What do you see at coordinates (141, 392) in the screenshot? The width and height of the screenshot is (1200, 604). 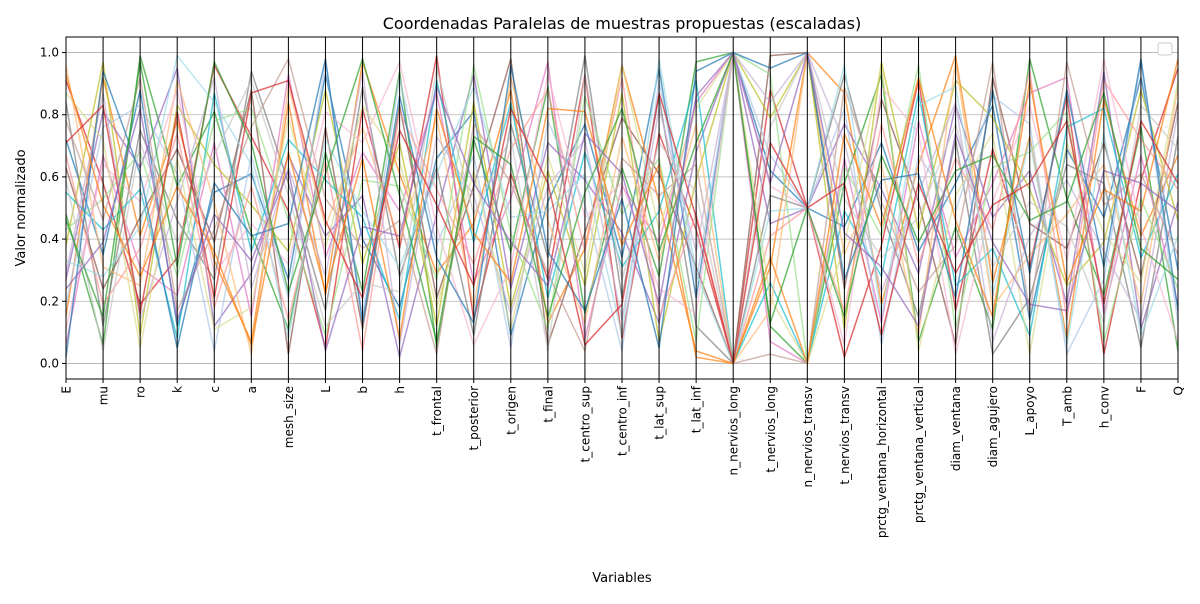 I see `x-tick-label: ro` at bounding box center [141, 392].